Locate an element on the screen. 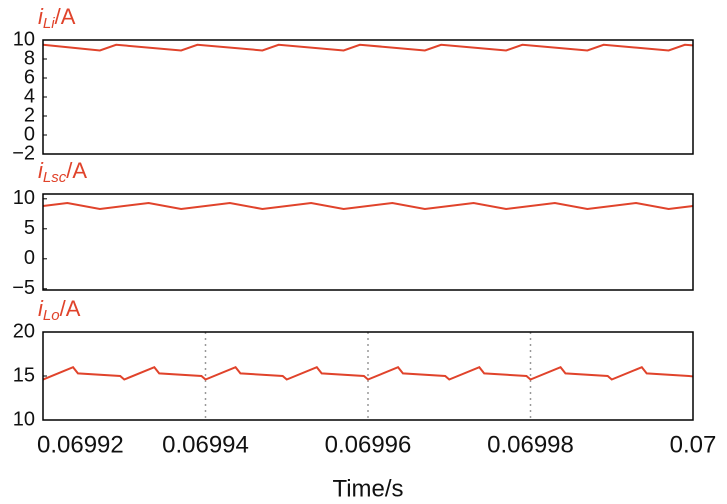 The image size is (727, 504). y-tick-label: −5 is located at coordinates (23, 288).